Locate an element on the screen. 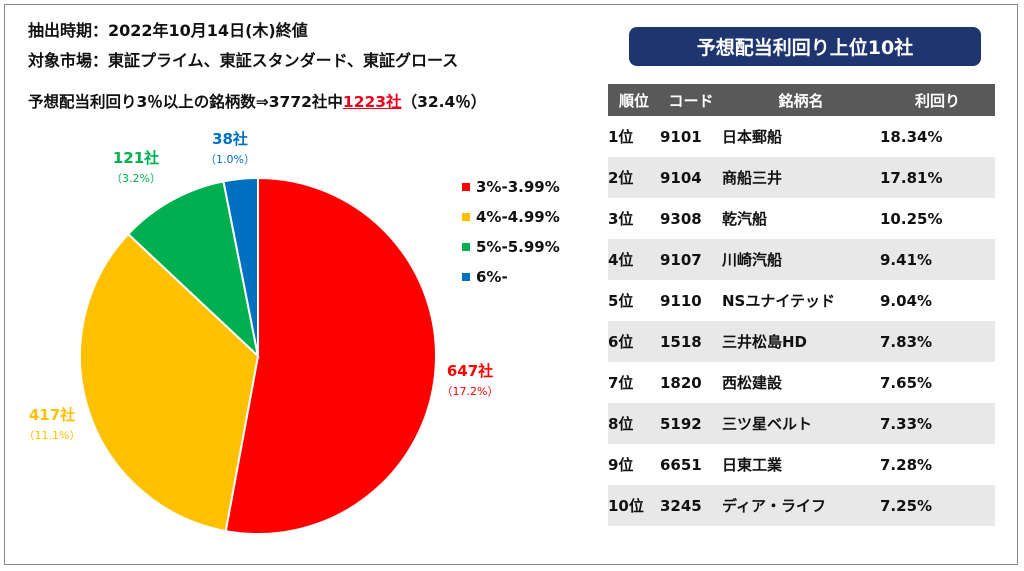 The height and width of the screenshot is (571, 1024). summary-percentage: （32.4％） is located at coordinates (444, 102).